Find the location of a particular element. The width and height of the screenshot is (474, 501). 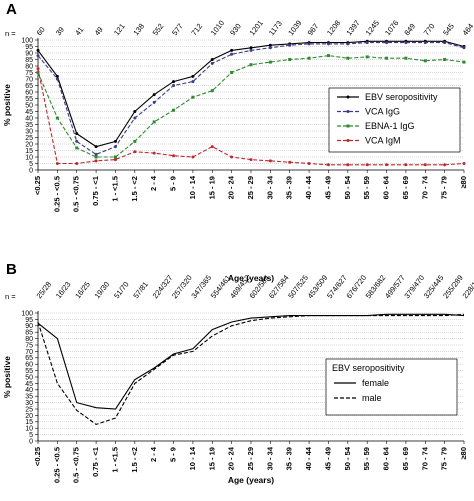

x-category-label: 65 - 69 is located at coordinates (405, 458).